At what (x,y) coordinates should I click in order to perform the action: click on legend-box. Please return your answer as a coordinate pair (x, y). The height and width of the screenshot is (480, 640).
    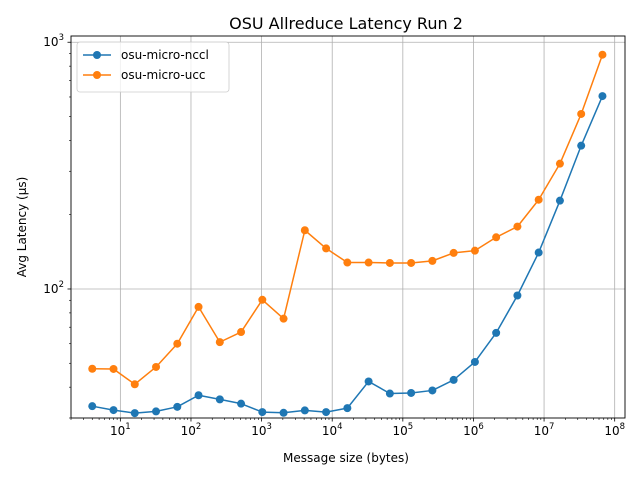
    Looking at the image, I should click on (153, 67).